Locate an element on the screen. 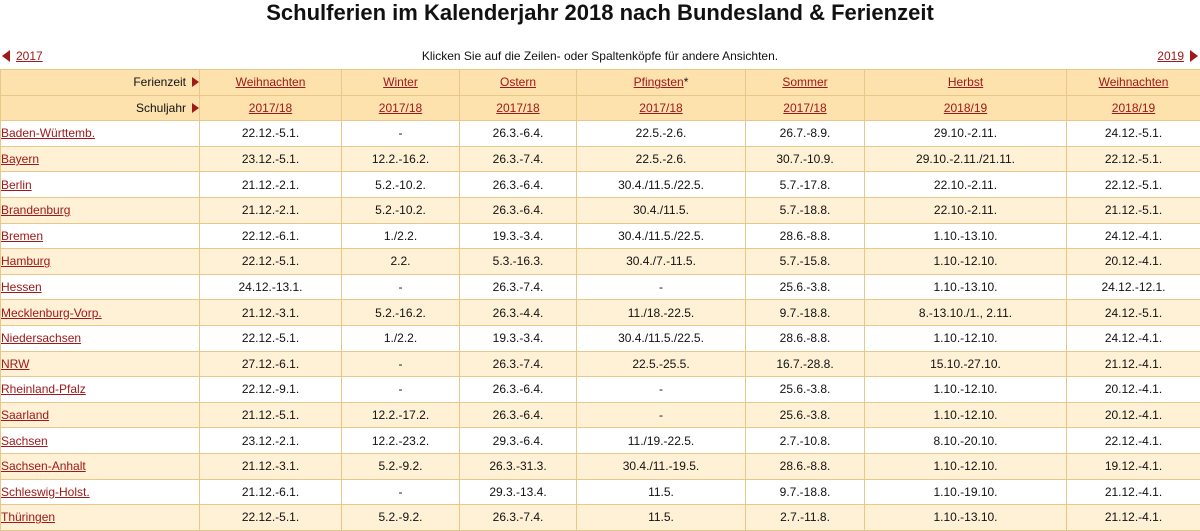 This screenshot has height=531, width=1200. column-header-ferienzeit: Pfingsten* is located at coordinates (661, 83).